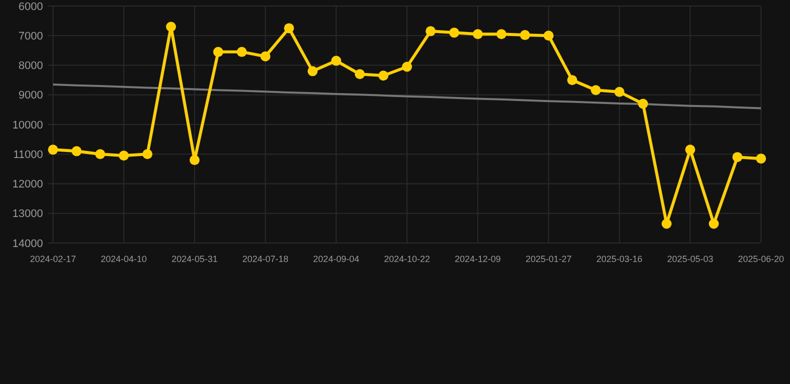 The height and width of the screenshot is (384, 790). Describe the element at coordinates (407, 97) in the screenshot. I see `line-series` at that location.